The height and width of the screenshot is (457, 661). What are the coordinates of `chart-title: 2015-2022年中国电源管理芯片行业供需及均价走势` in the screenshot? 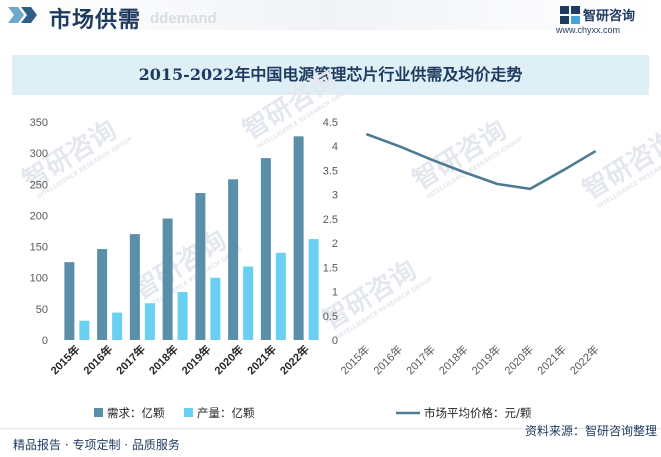 It's located at (330, 74).